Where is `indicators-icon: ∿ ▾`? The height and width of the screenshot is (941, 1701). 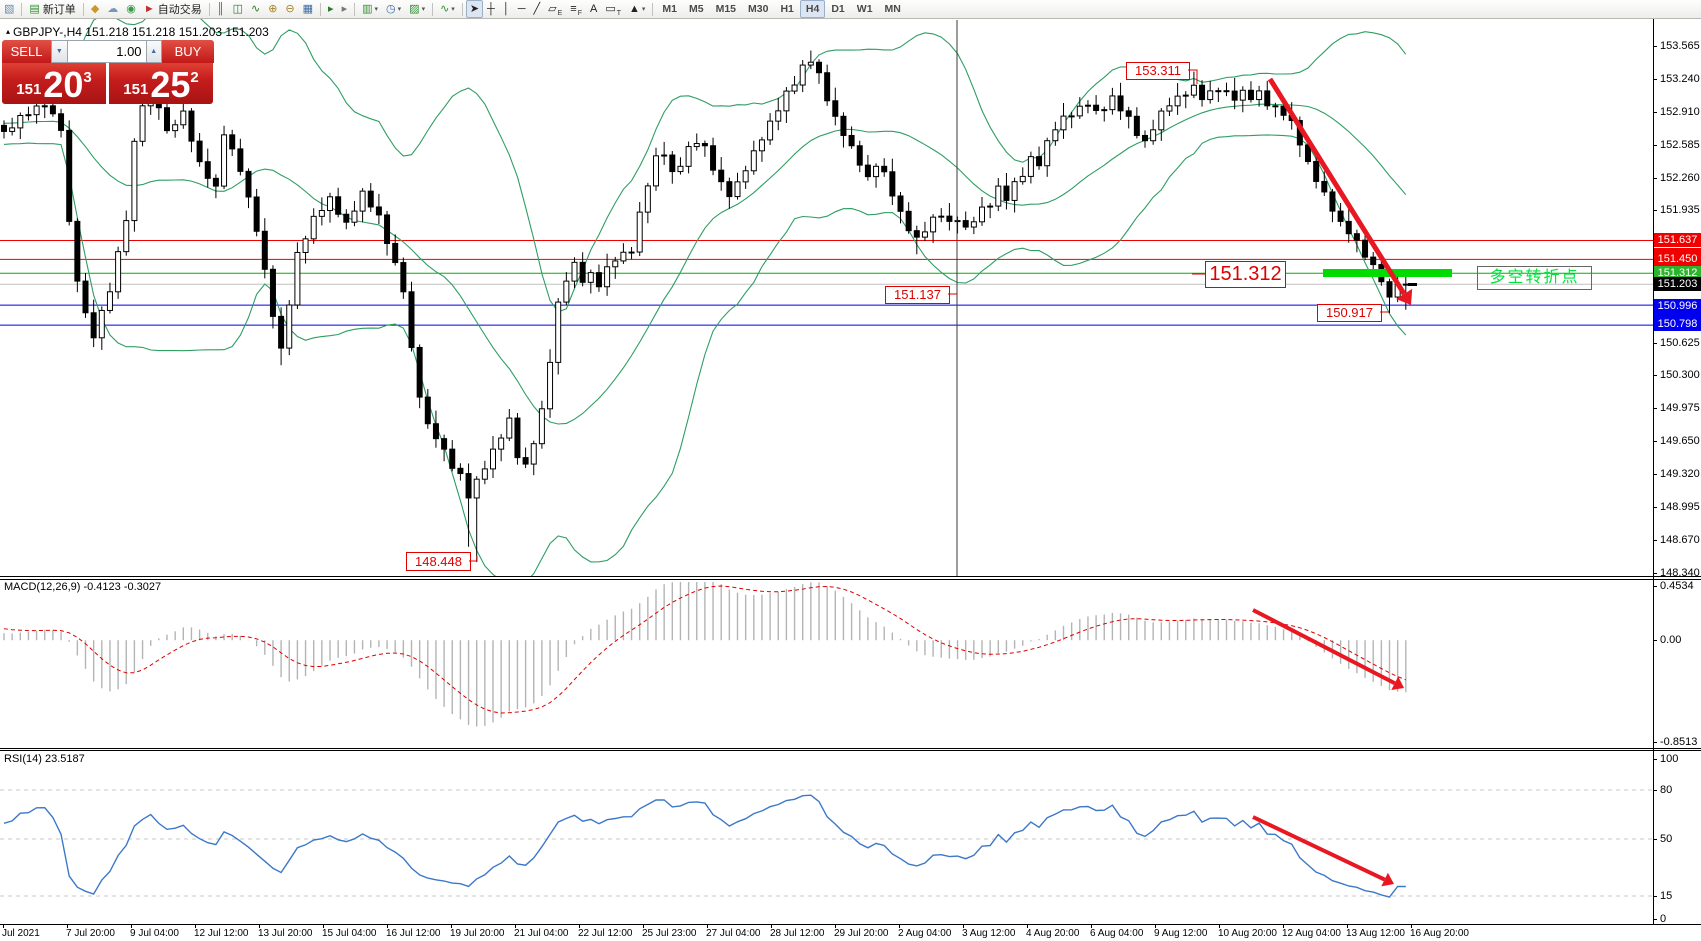
indicators-icon: ∿ ▾ is located at coordinates (447, 9).